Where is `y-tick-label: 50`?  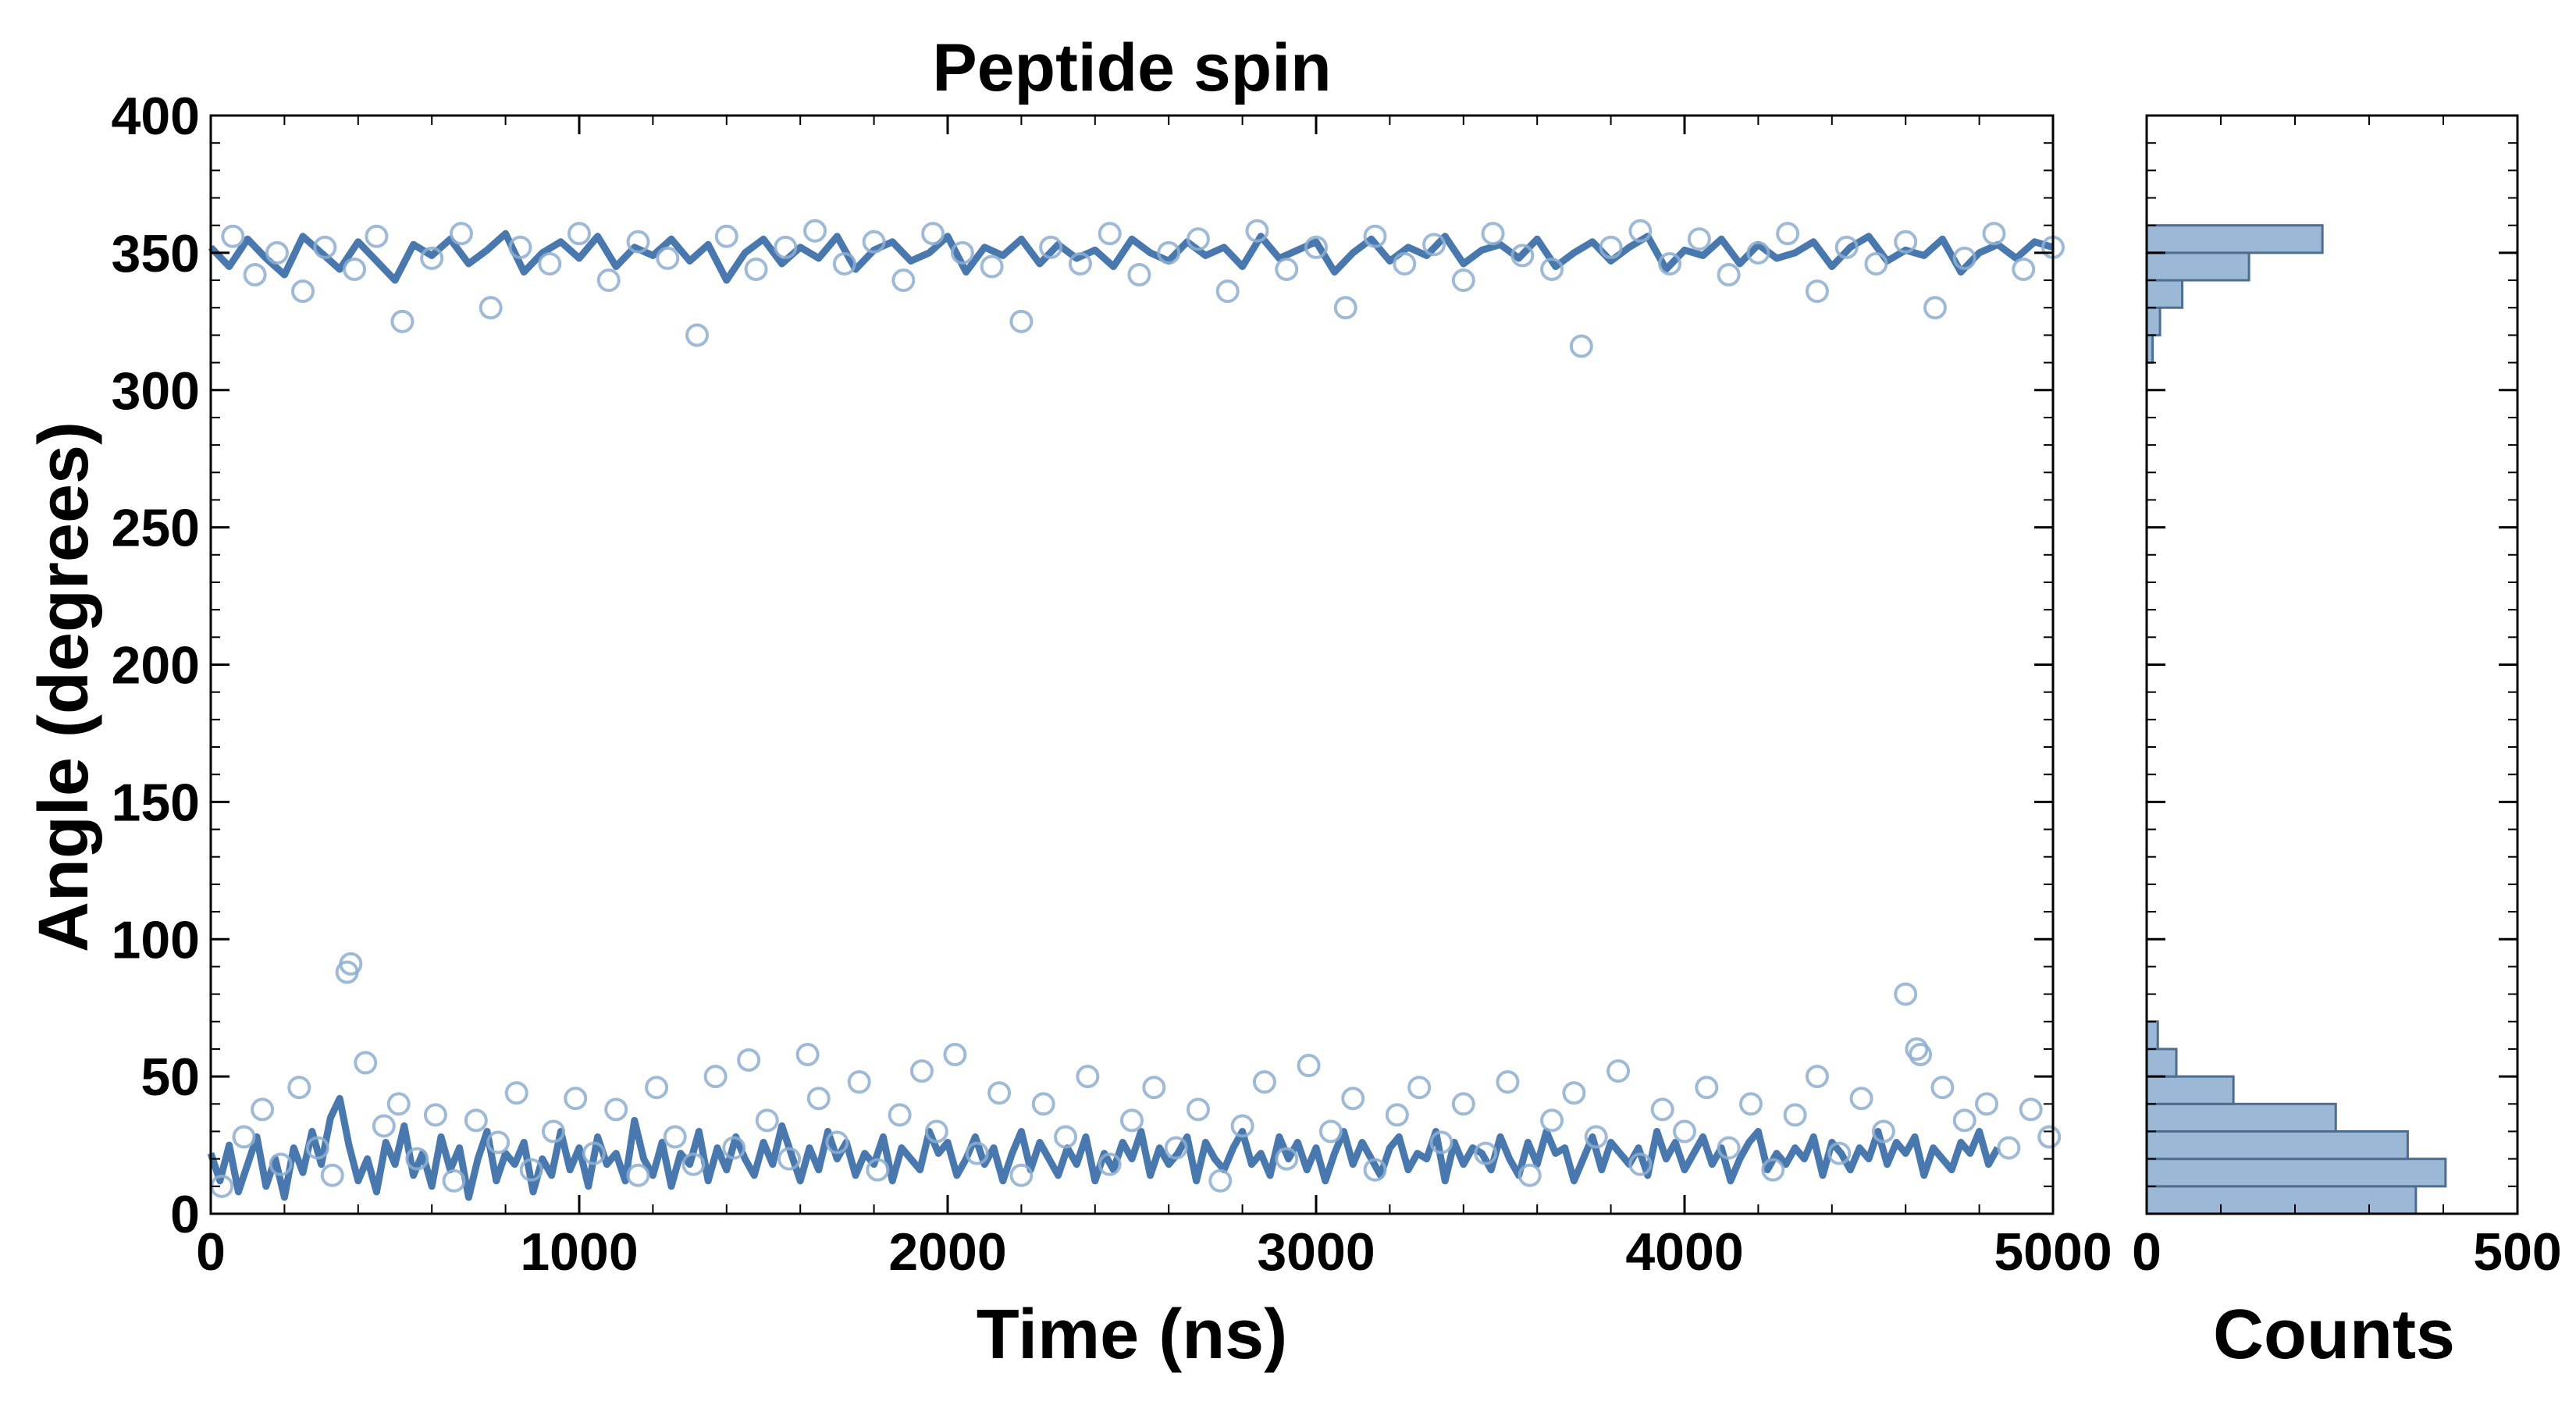 y-tick-label: 50 is located at coordinates (170, 1078).